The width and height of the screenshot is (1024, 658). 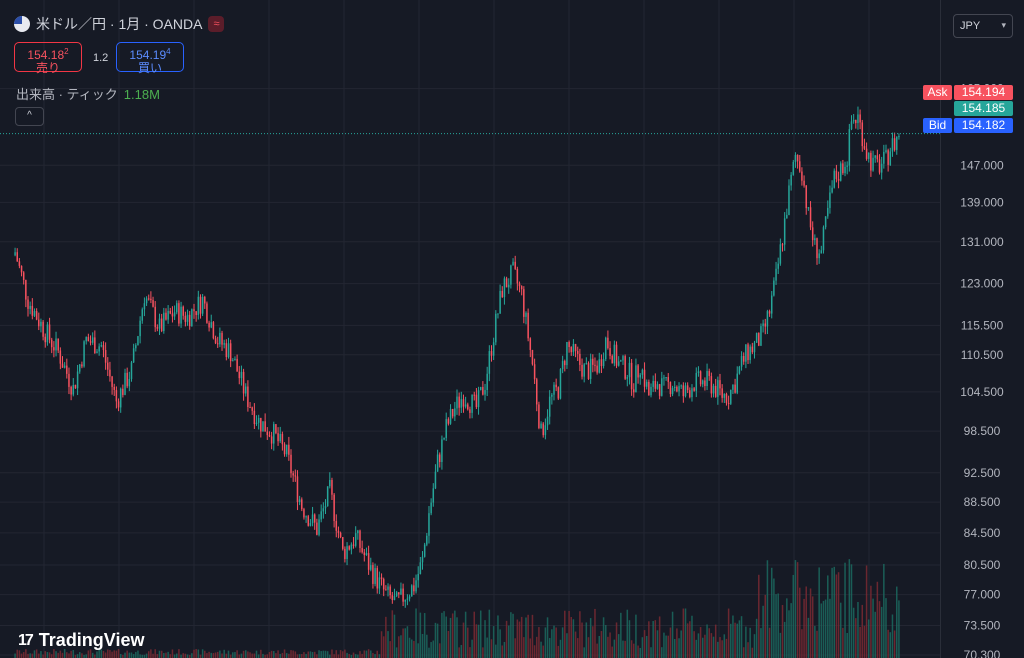 What do you see at coordinates (48, 58) in the screenshot?
I see `sell-button: 154.182 売り` at bounding box center [48, 58].